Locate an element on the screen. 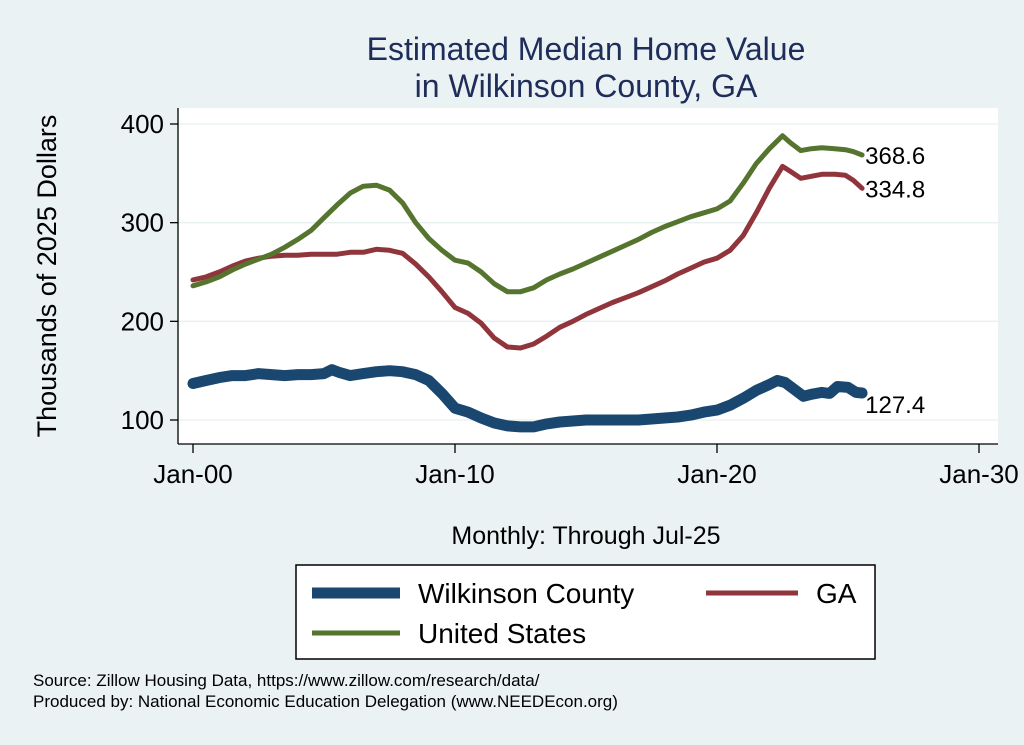 This screenshot has height=745, width=1024. series-line-united-states is located at coordinates (527, 214).